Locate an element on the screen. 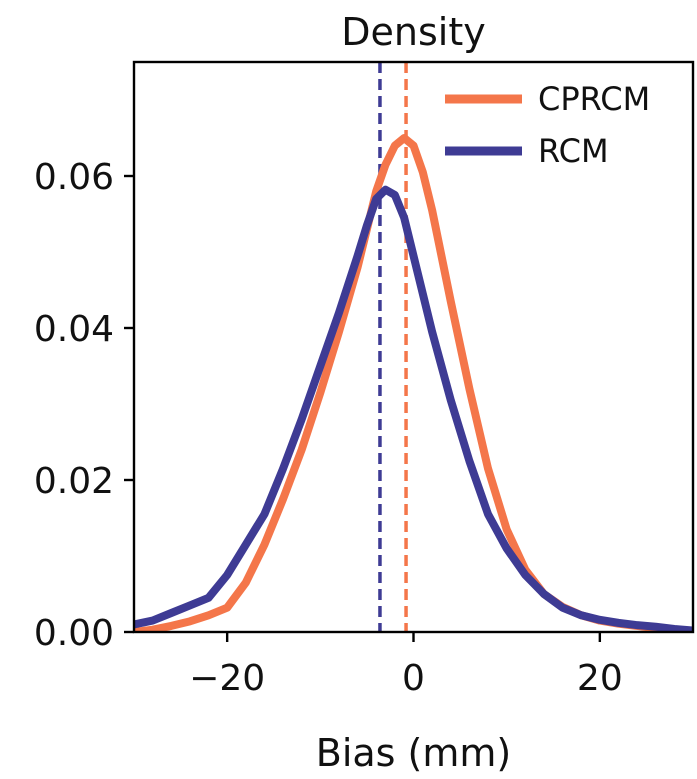 The image size is (697, 779). y-tick-label: 0.02 is located at coordinates (74, 481).